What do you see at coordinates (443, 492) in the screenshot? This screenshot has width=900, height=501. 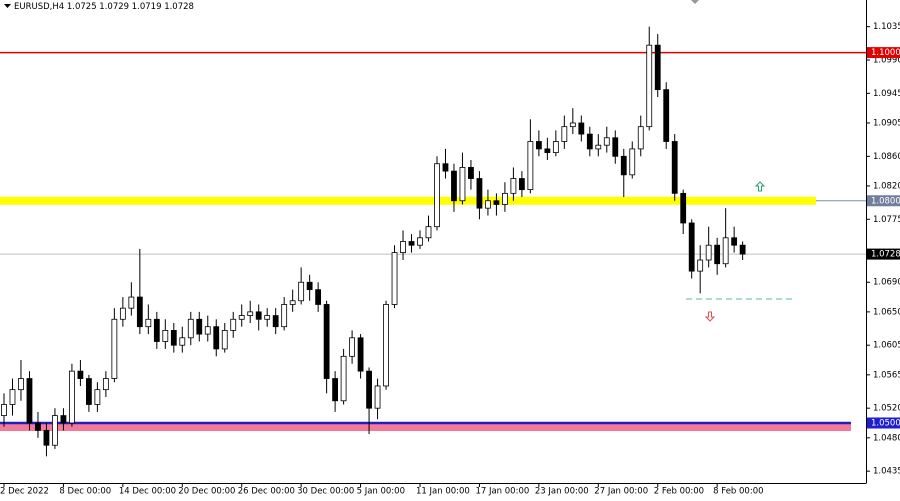 I see `x-tick-label: 11 Jan 00:00` at bounding box center [443, 492].